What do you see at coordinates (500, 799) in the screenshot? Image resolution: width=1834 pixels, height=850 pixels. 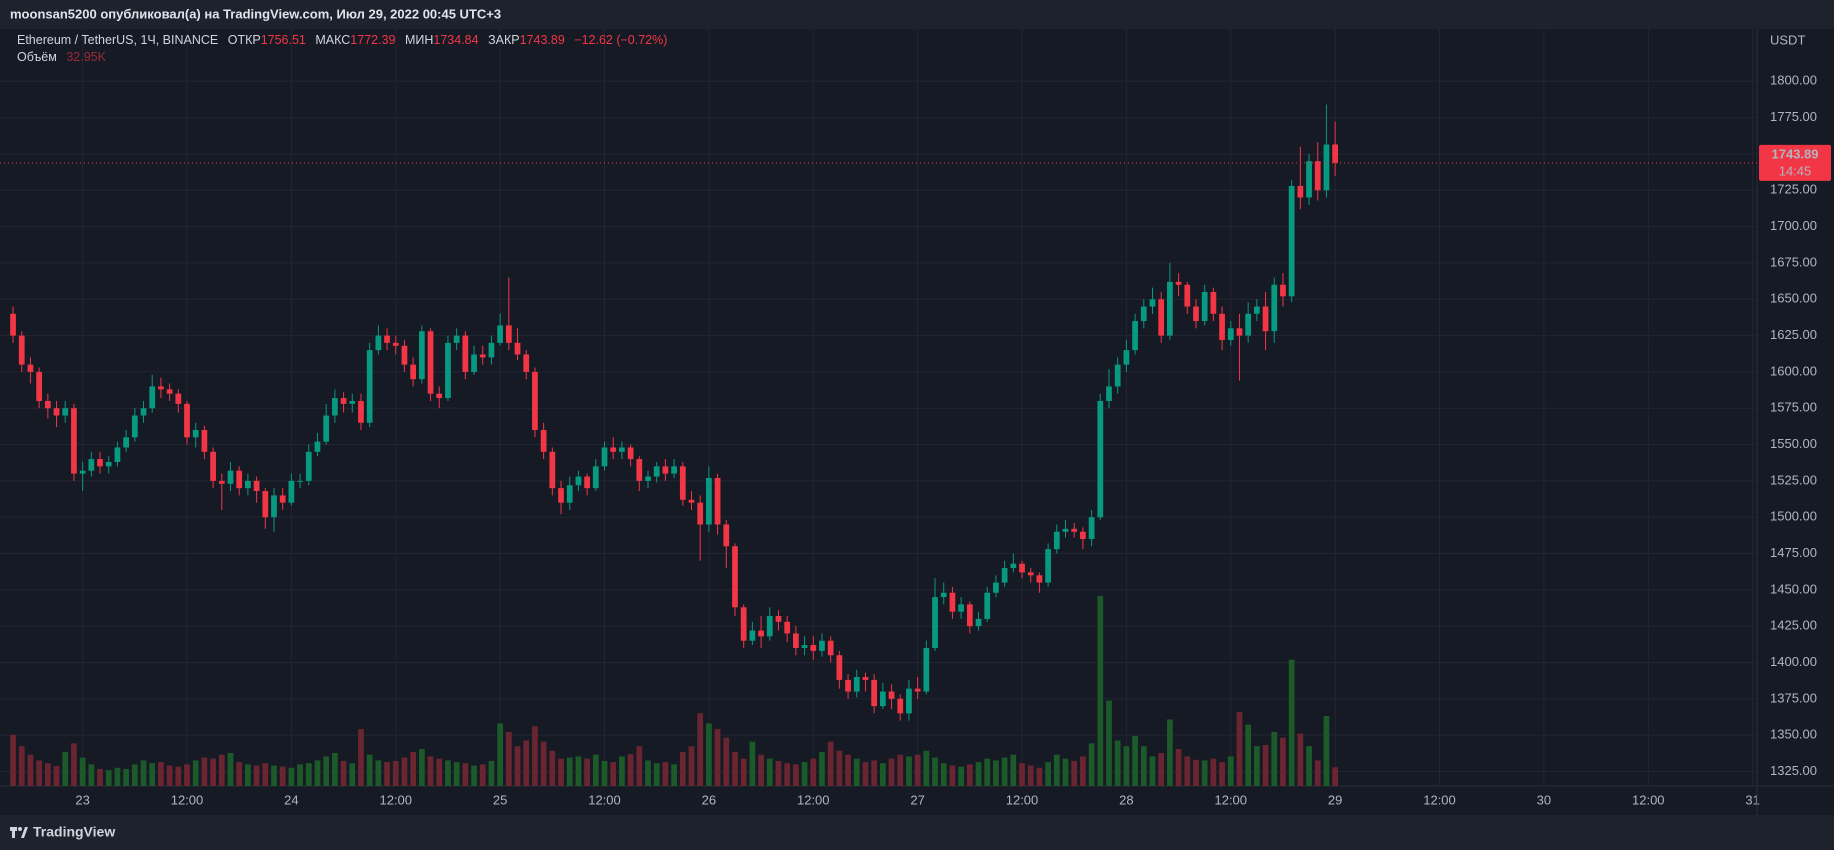 I see `x-tick-label: 25` at bounding box center [500, 799].